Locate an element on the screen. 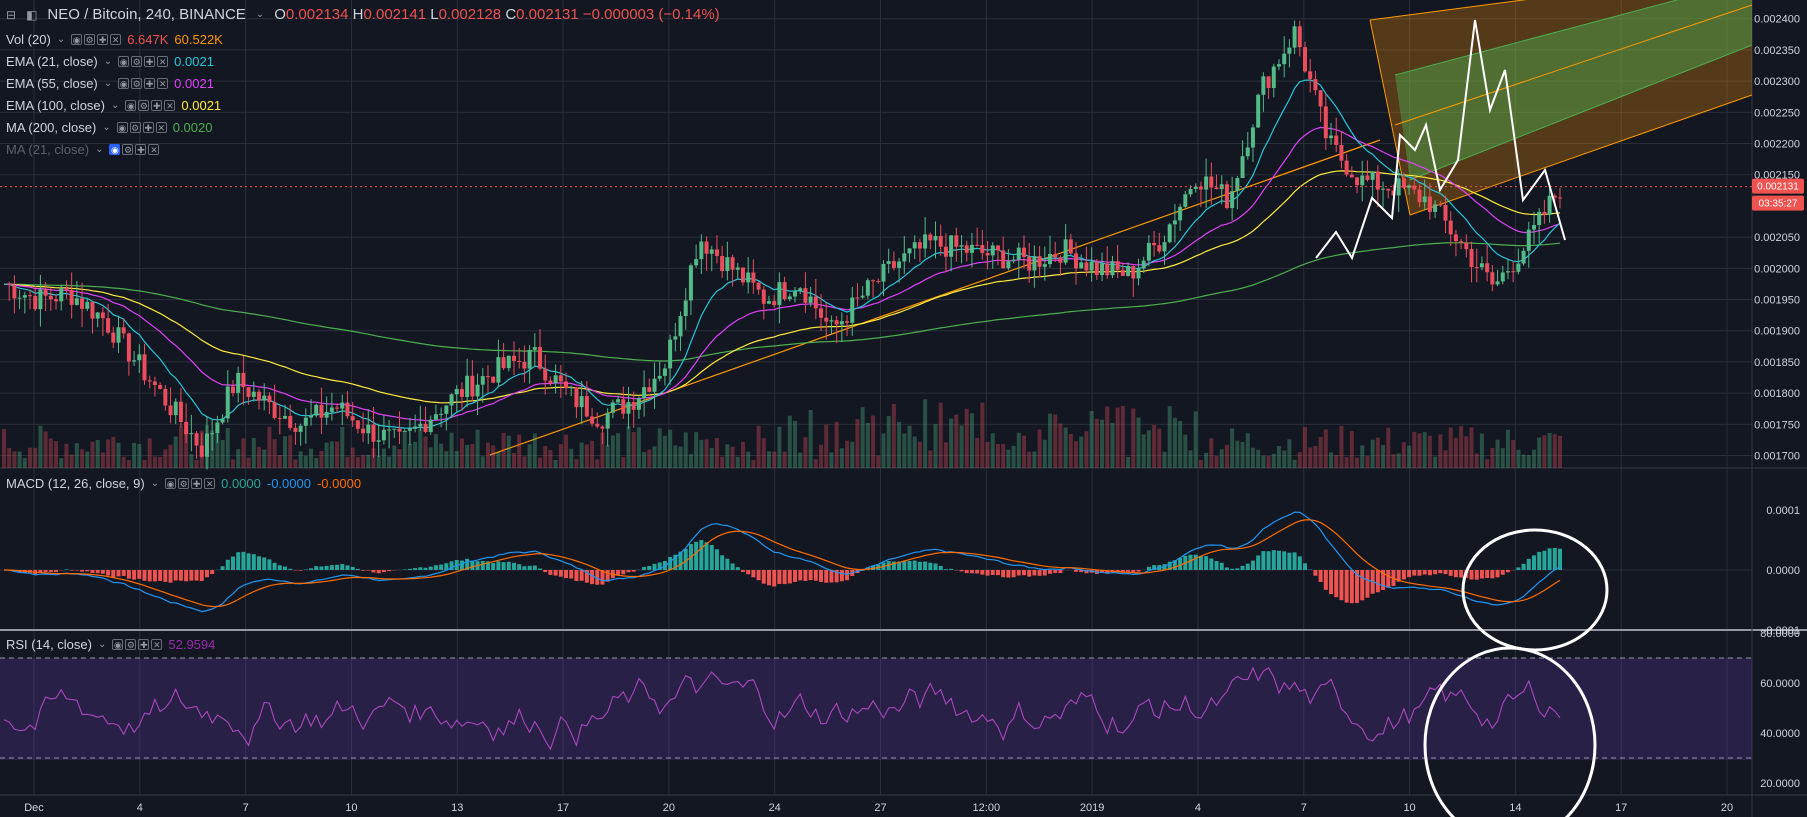 This screenshot has height=817, width=1807. legend-ma-5: MA (21, close) ⌄ ◉ ⚙ ✚ ✕ is located at coordinates (83, 149).